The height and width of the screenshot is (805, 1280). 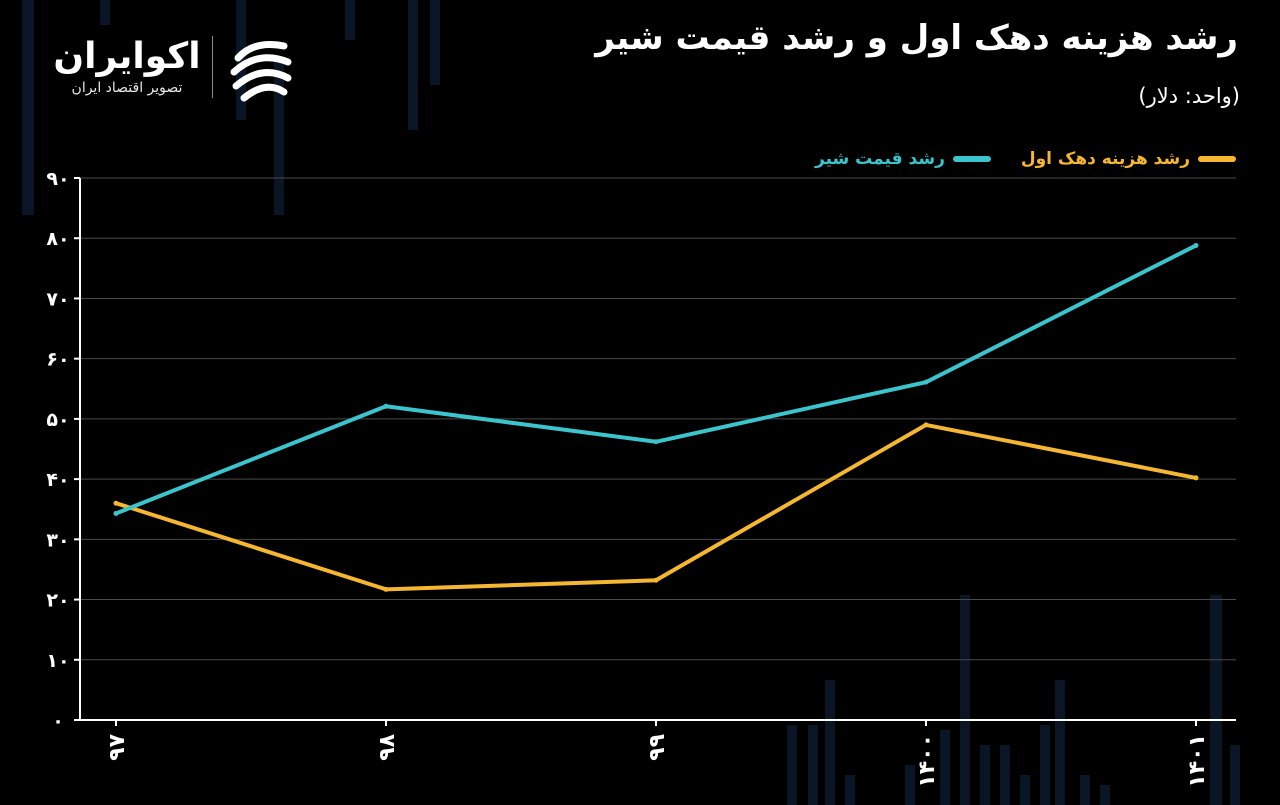 What do you see at coordinates (58, 721) in the screenshot?
I see `y-tick-label: ۰` at bounding box center [58, 721].